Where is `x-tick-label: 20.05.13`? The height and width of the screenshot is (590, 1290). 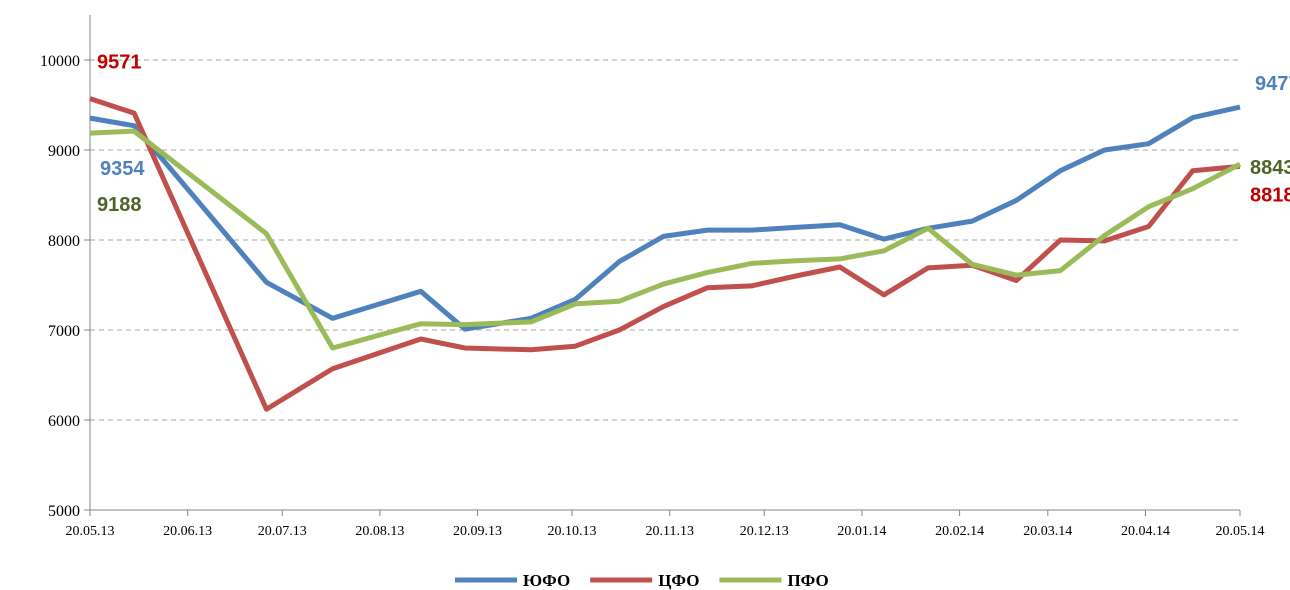
x-tick-label: 20.05.13 is located at coordinates (90, 531).